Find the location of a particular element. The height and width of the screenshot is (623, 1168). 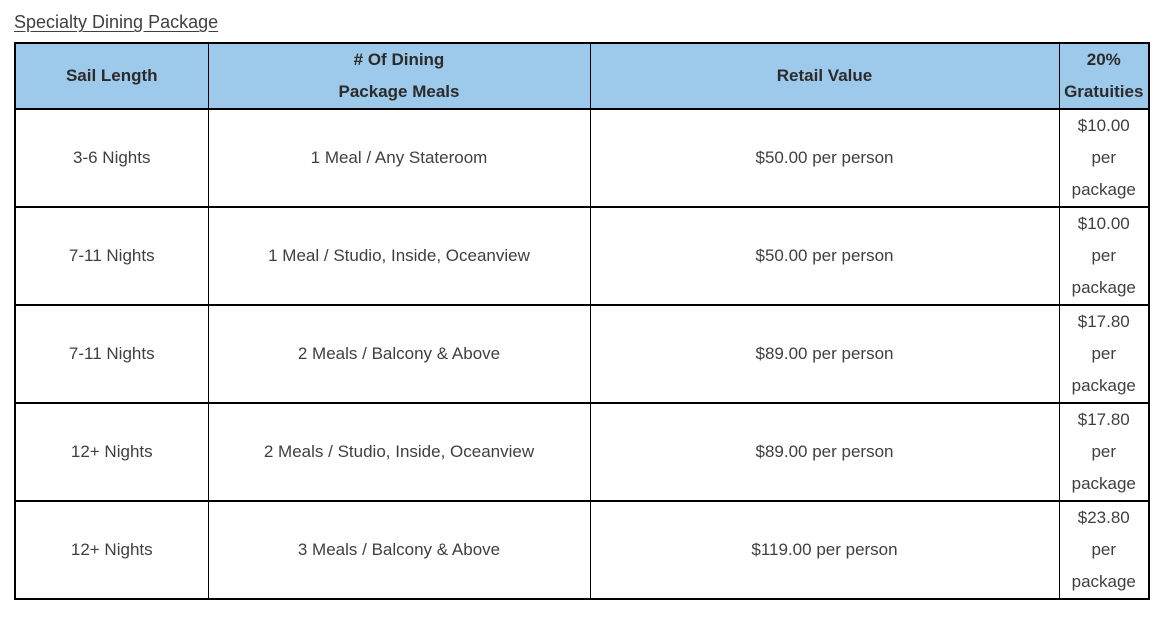

header-line: Gratuities is located at coordinates (1104, 91).